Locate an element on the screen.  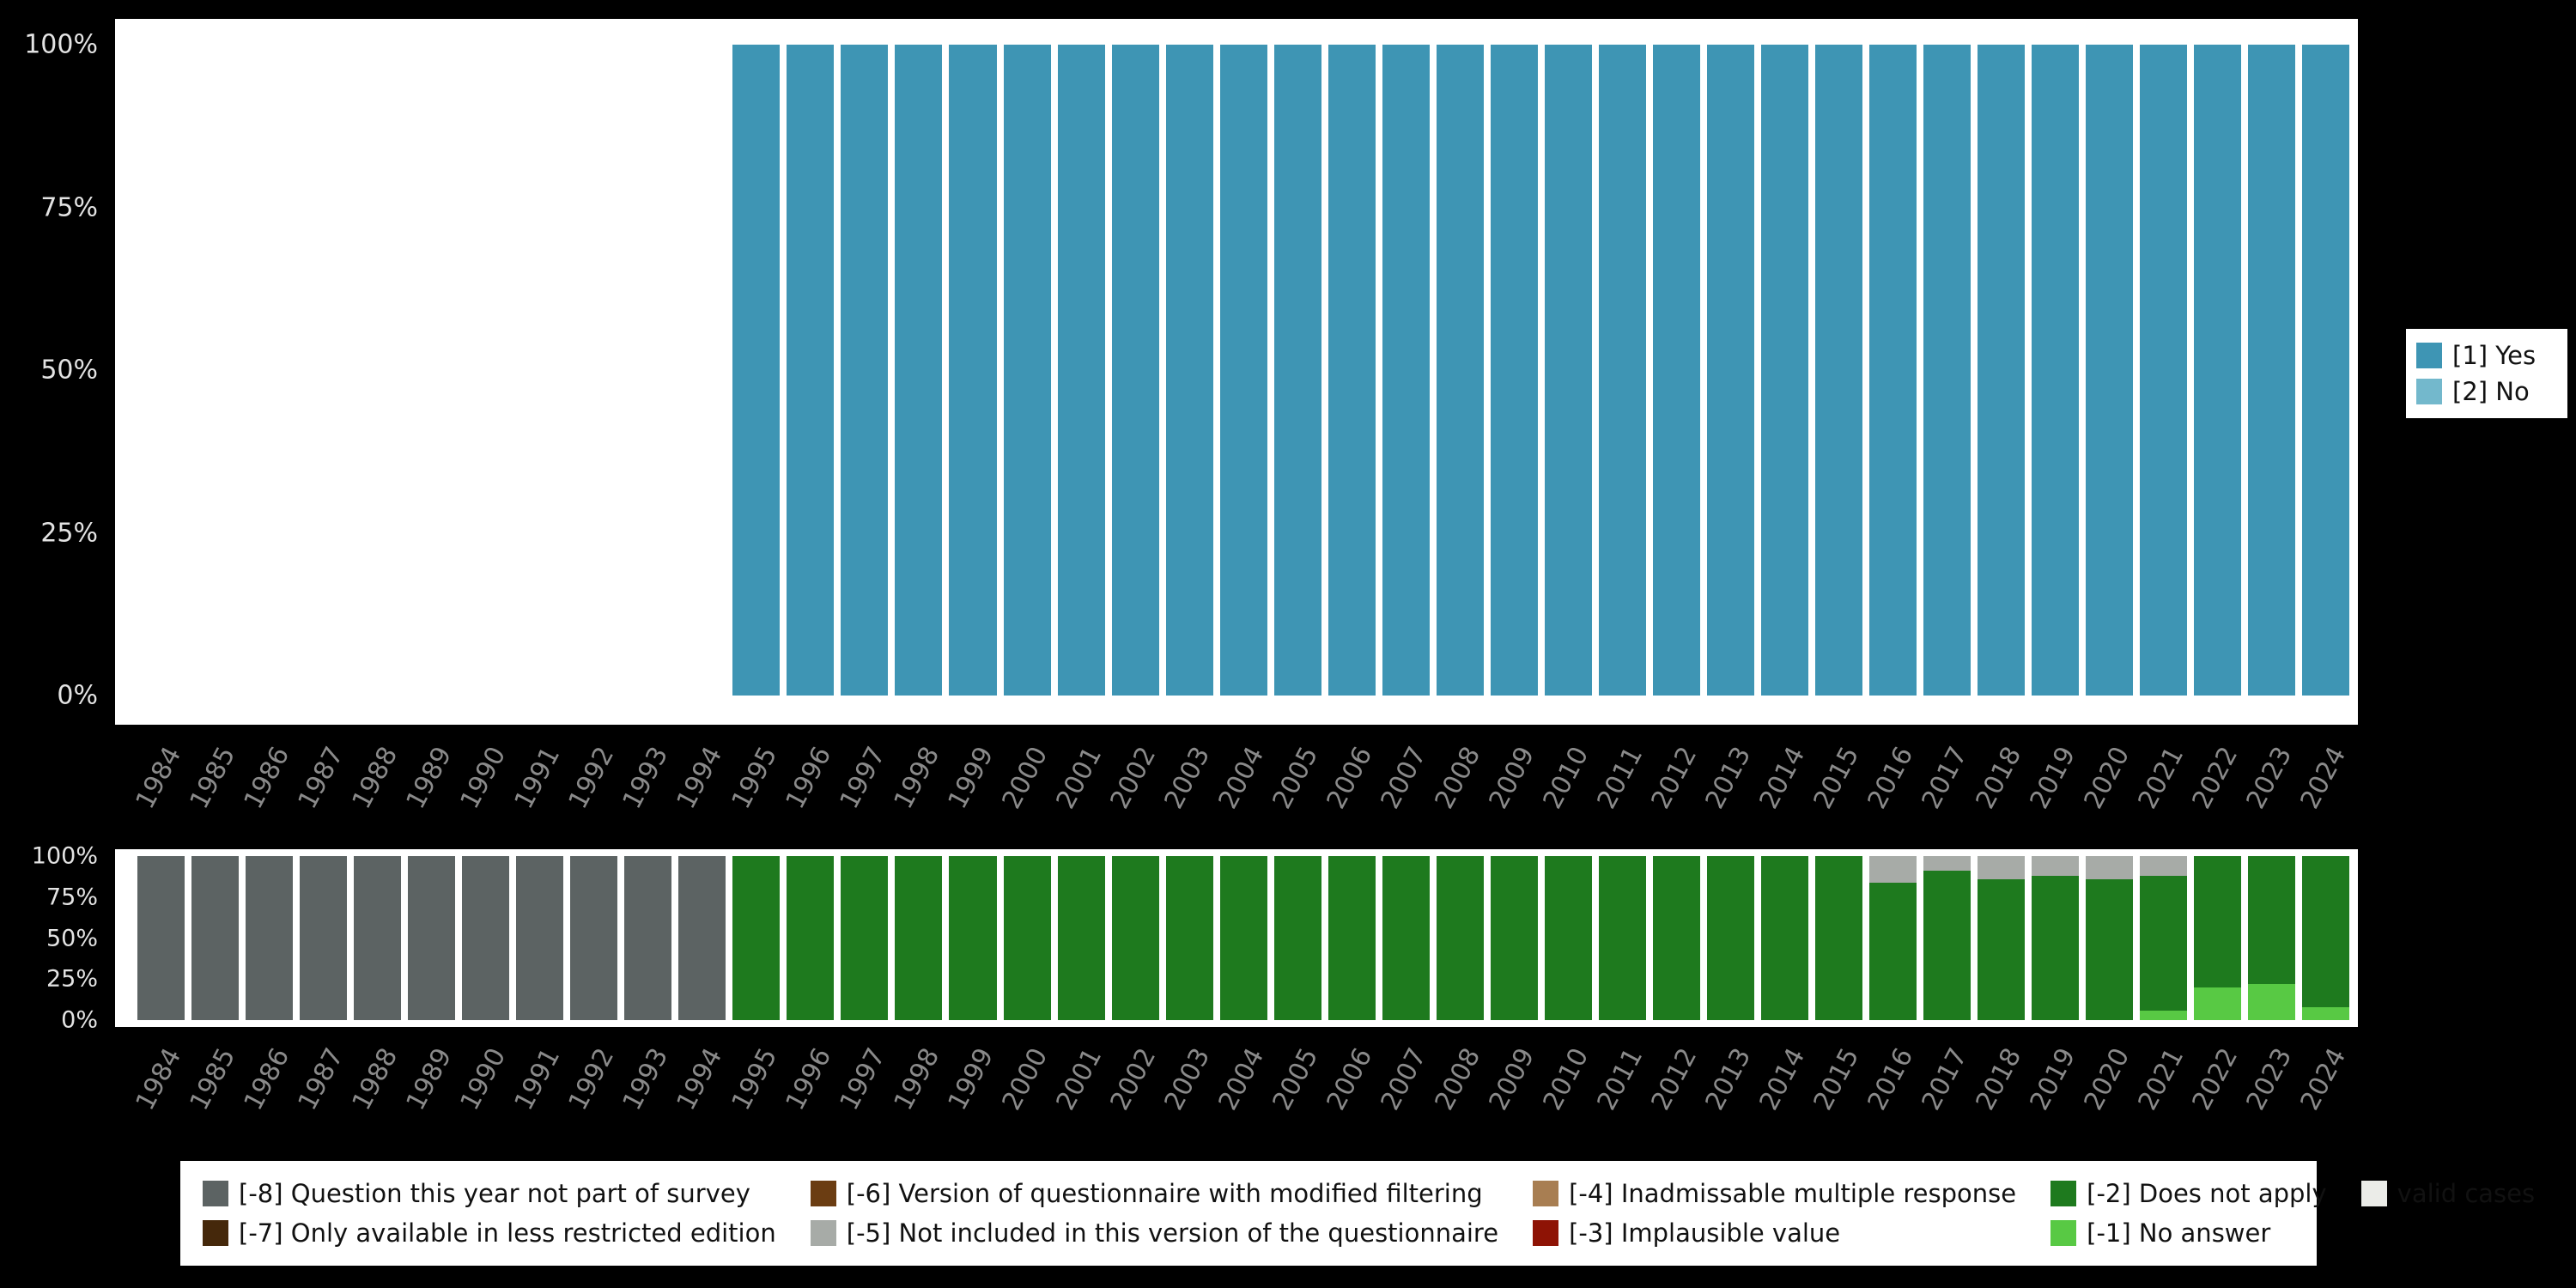
bar-2002 is located at coordinates (1135, 938).